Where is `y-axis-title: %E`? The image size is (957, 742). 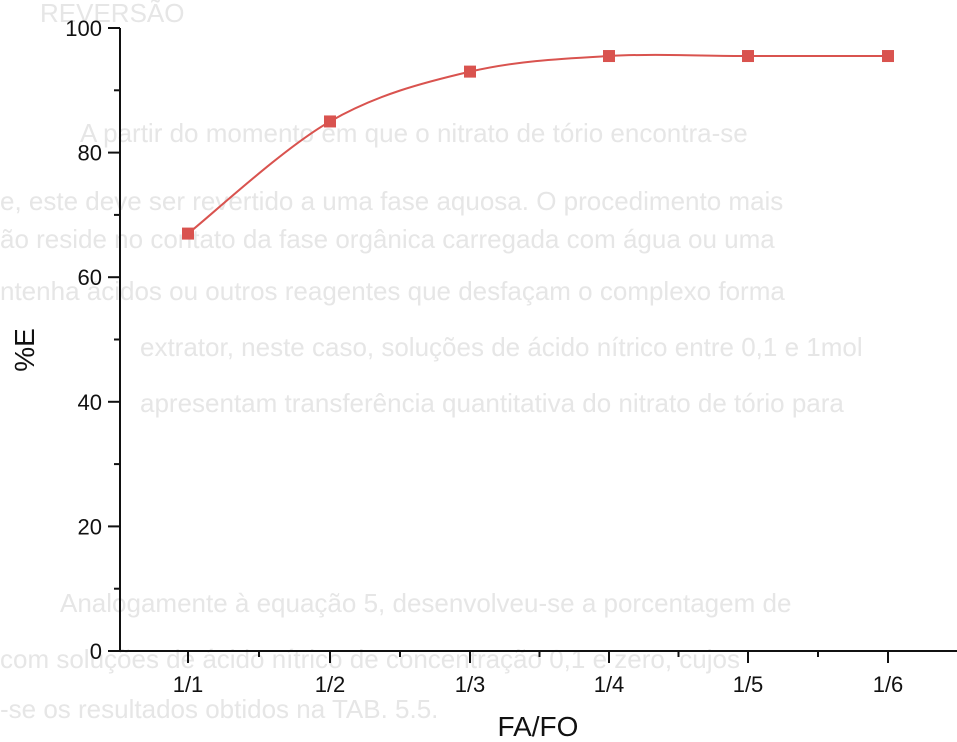 y-axis-title: %E is located at coordinates (24, 350).